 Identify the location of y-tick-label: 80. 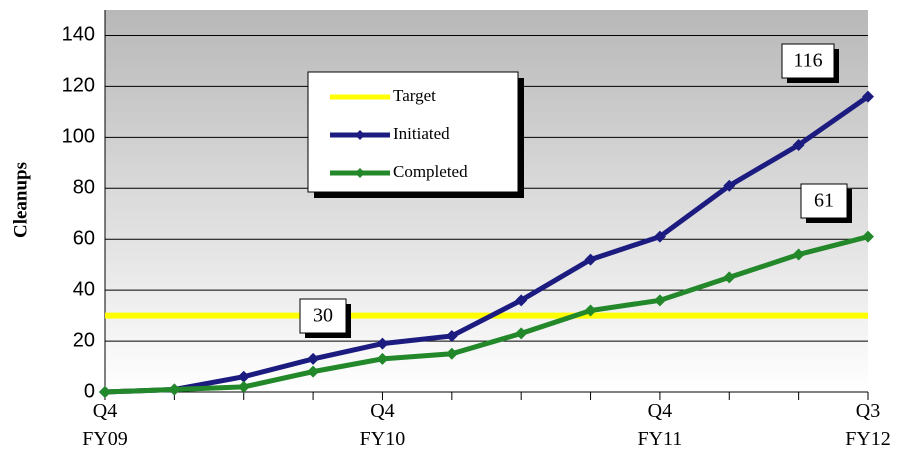
(84, 188).